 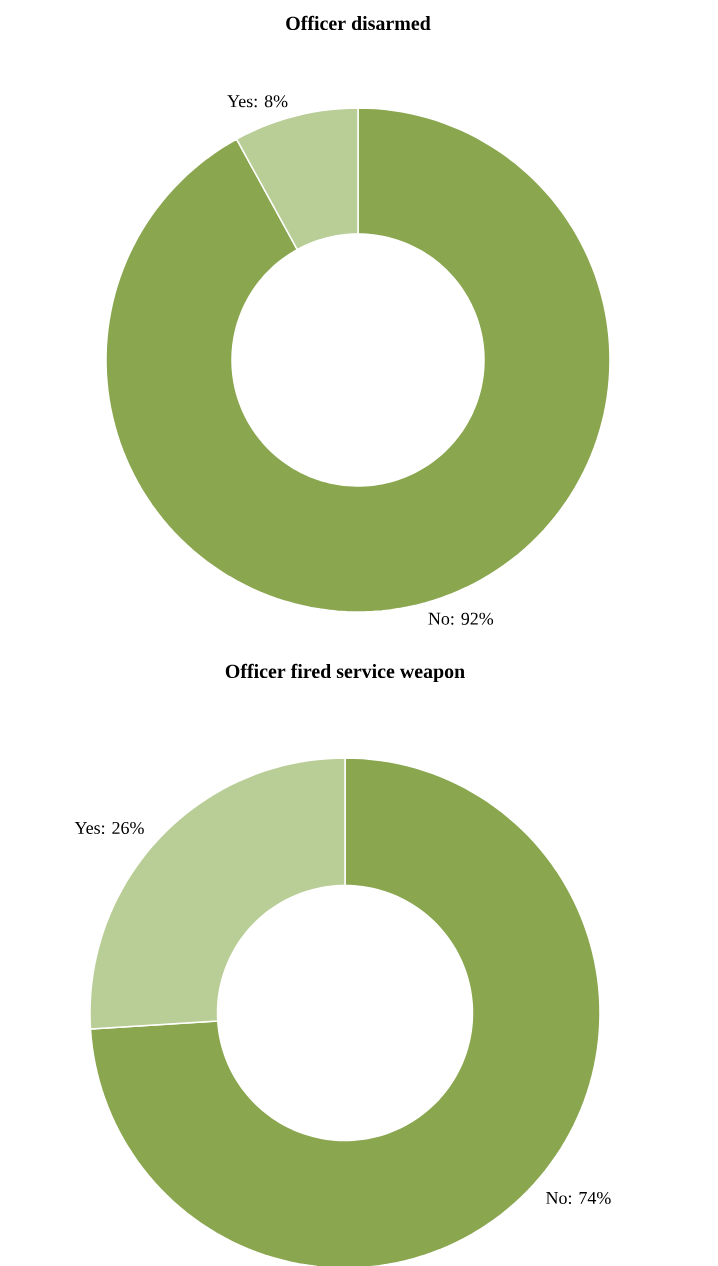 I want to click on data-label: : 26%, so click(x=123, y=828).